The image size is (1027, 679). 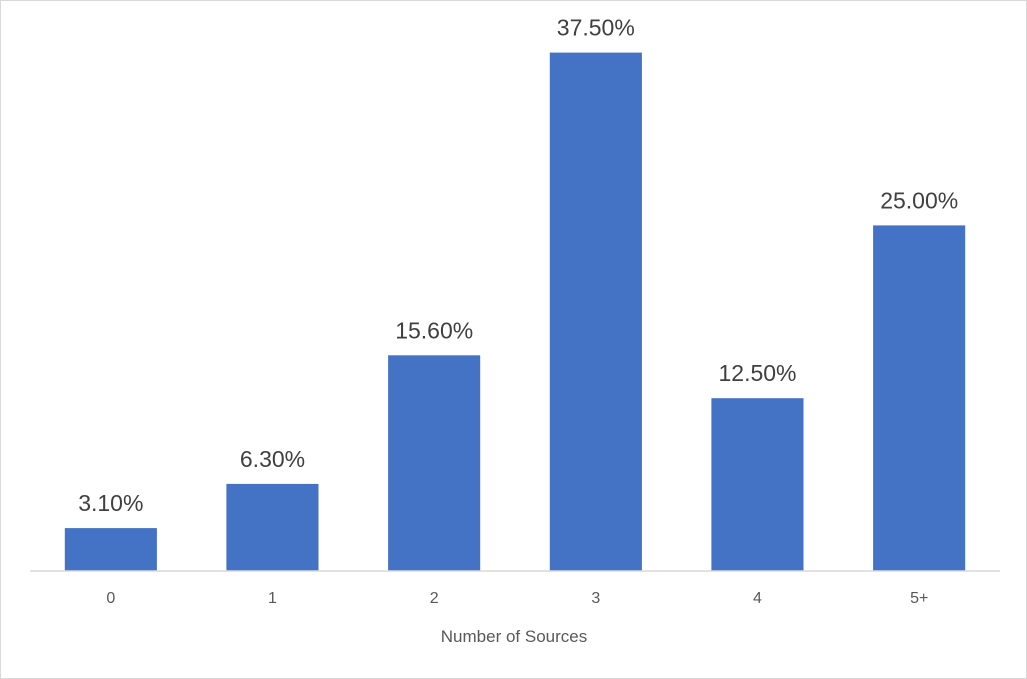 What do you see at coordinates (757, 373) in the screenshot?
I see `data-label-4: 12.50%` at bounding box center [757, 373].